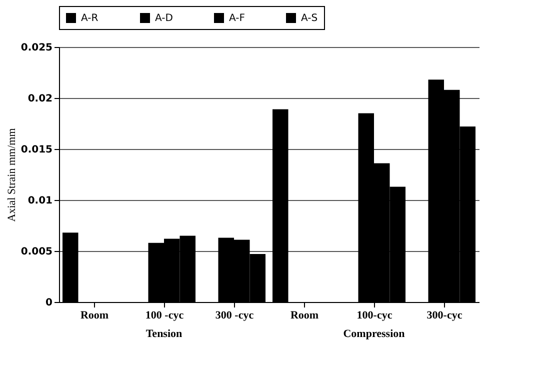 The width and height of the screenshot is (533, 365). What do you see at coordinates (164, 334) in the screenshot?
I see `text: Tension` at bounding box center [164, 334].